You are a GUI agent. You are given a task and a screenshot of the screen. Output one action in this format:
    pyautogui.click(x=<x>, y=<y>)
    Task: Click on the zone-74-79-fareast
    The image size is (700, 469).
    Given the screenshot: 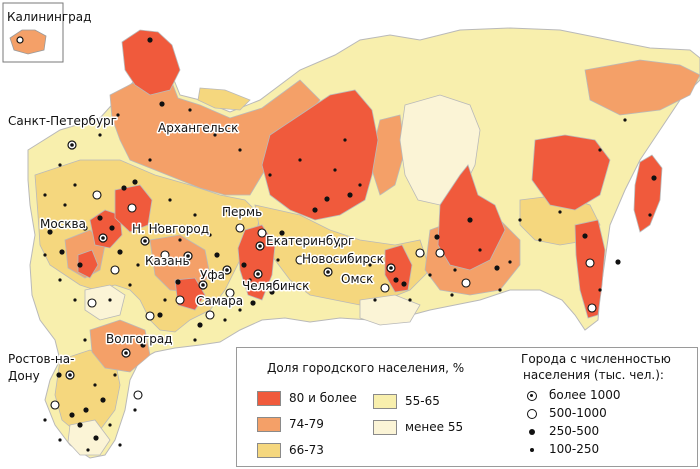 What is the action you would take?
    pyautogui.click(x=642, y=87)
    